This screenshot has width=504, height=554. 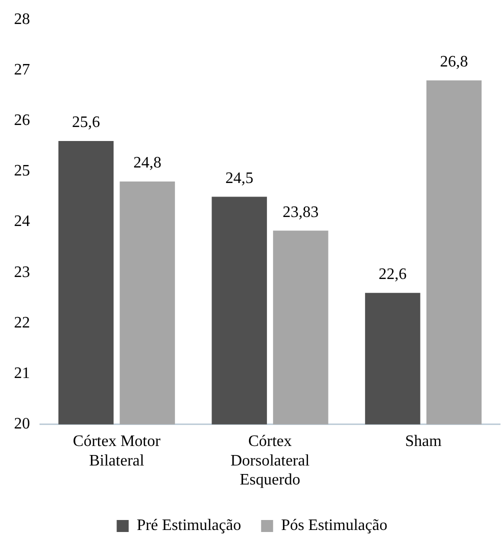 What do you see at coordinates (392, 275) in the screenshot?
I see `data-label: 22,6` at bounding box center [392, 275].